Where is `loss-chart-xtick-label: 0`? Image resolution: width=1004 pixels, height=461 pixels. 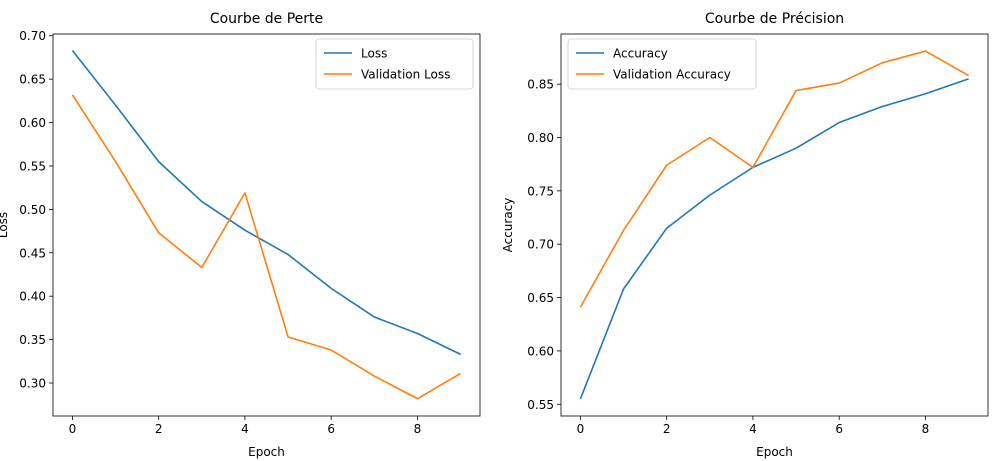 loss-chart-xtick-label: 0 is located at coordinates (73, 429).